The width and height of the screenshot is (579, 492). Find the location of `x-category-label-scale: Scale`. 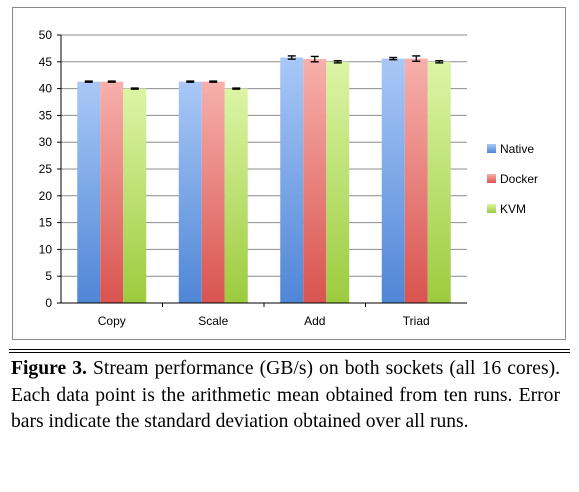

x-category-label-scale: Scale is located at coordinates (213, 321).